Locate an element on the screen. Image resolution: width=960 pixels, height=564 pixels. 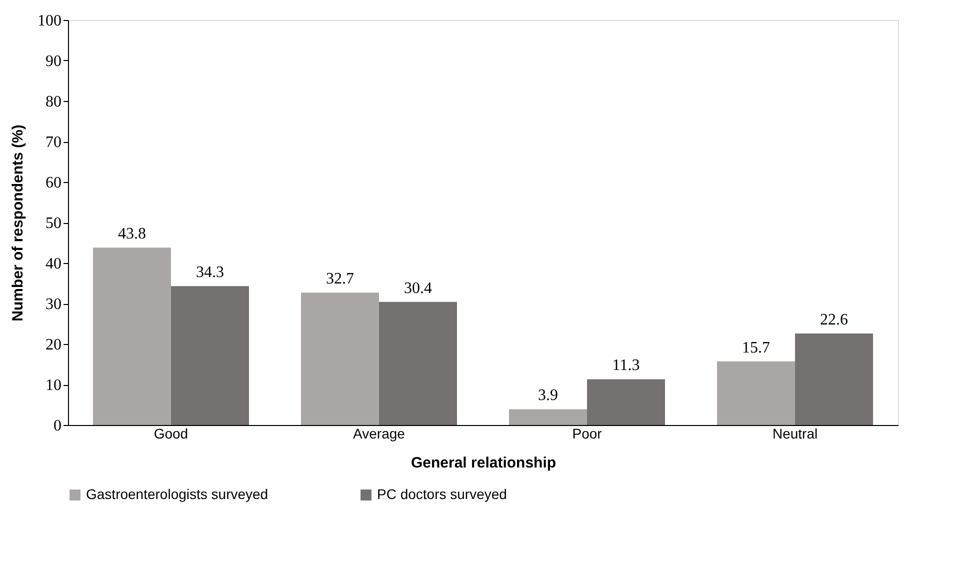
y-tick-label: 10 is located at coordinates (54, 385).